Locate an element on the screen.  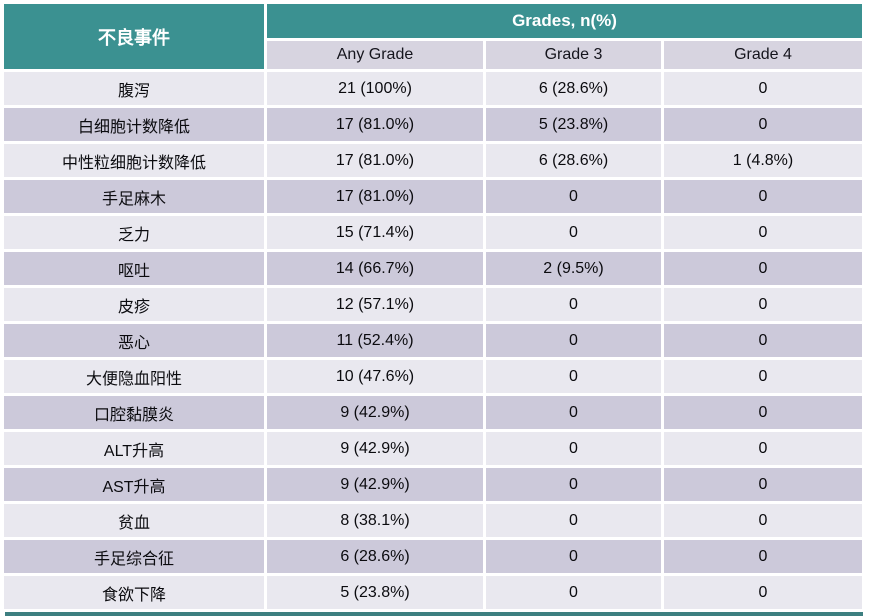
event-name-cell: 大便隐血阳性 is located at coordinates (134, 376).